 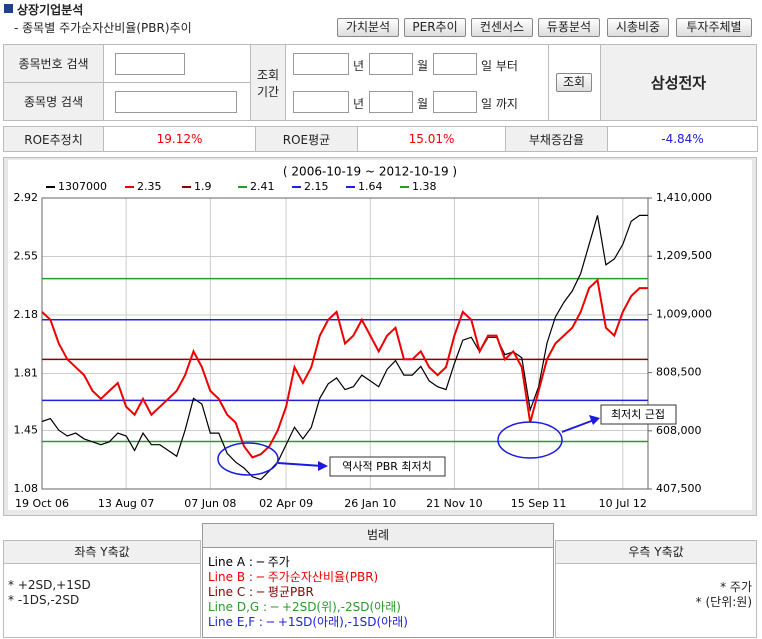 I want to click on y2-tick-label: 407,500, so click(x=679, y=488).